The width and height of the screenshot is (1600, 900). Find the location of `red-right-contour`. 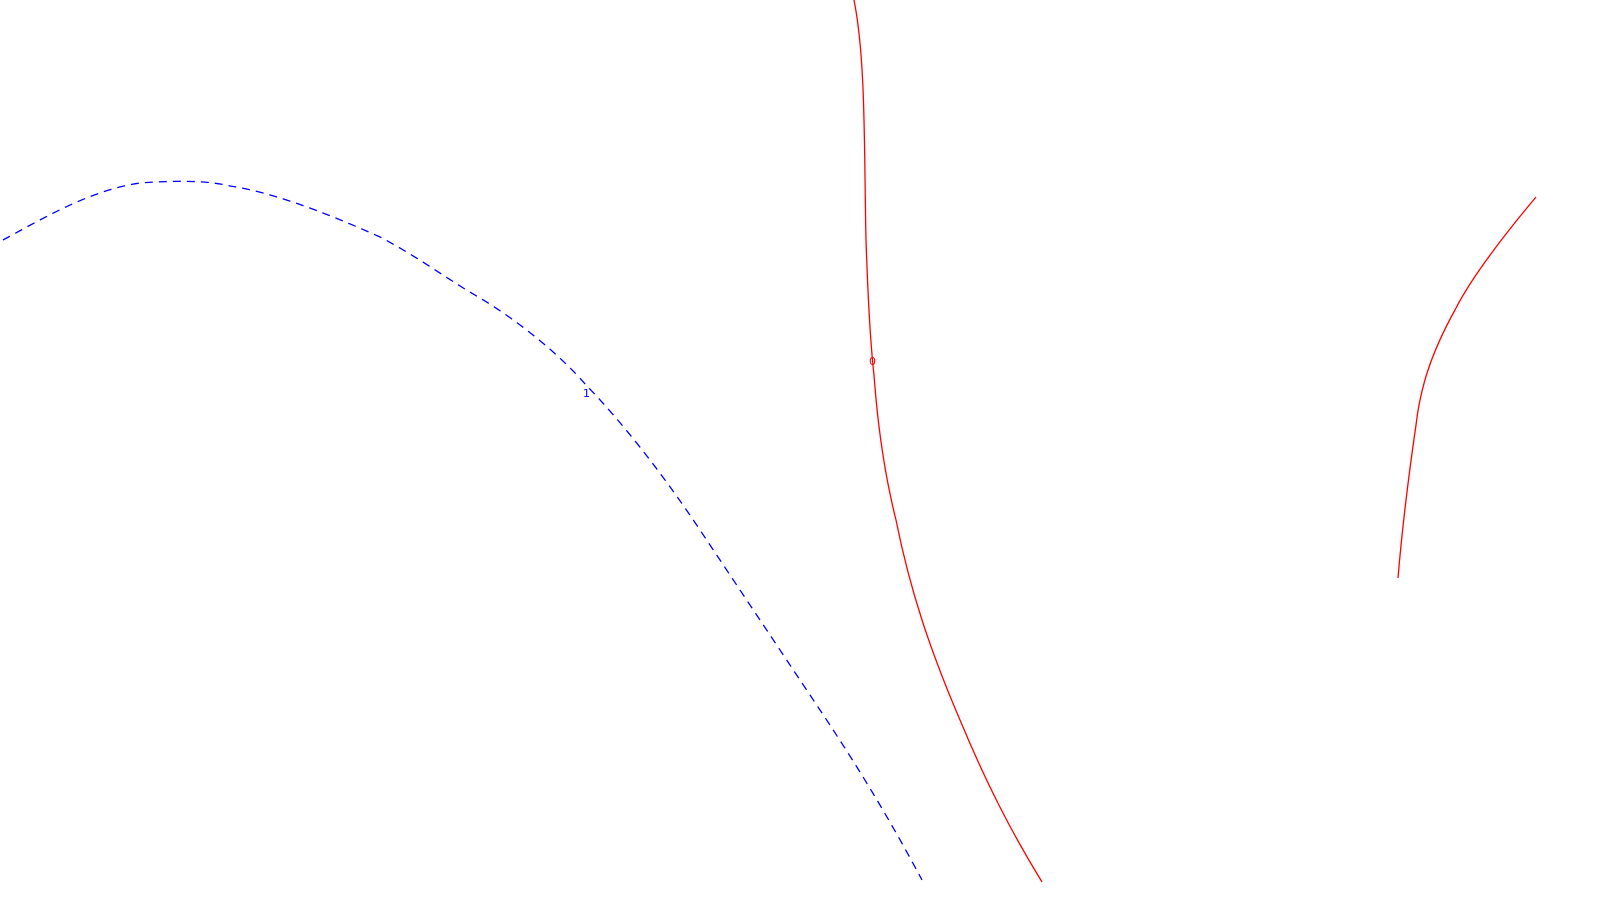

red-right-contour is located at coordinates (1467, 387).